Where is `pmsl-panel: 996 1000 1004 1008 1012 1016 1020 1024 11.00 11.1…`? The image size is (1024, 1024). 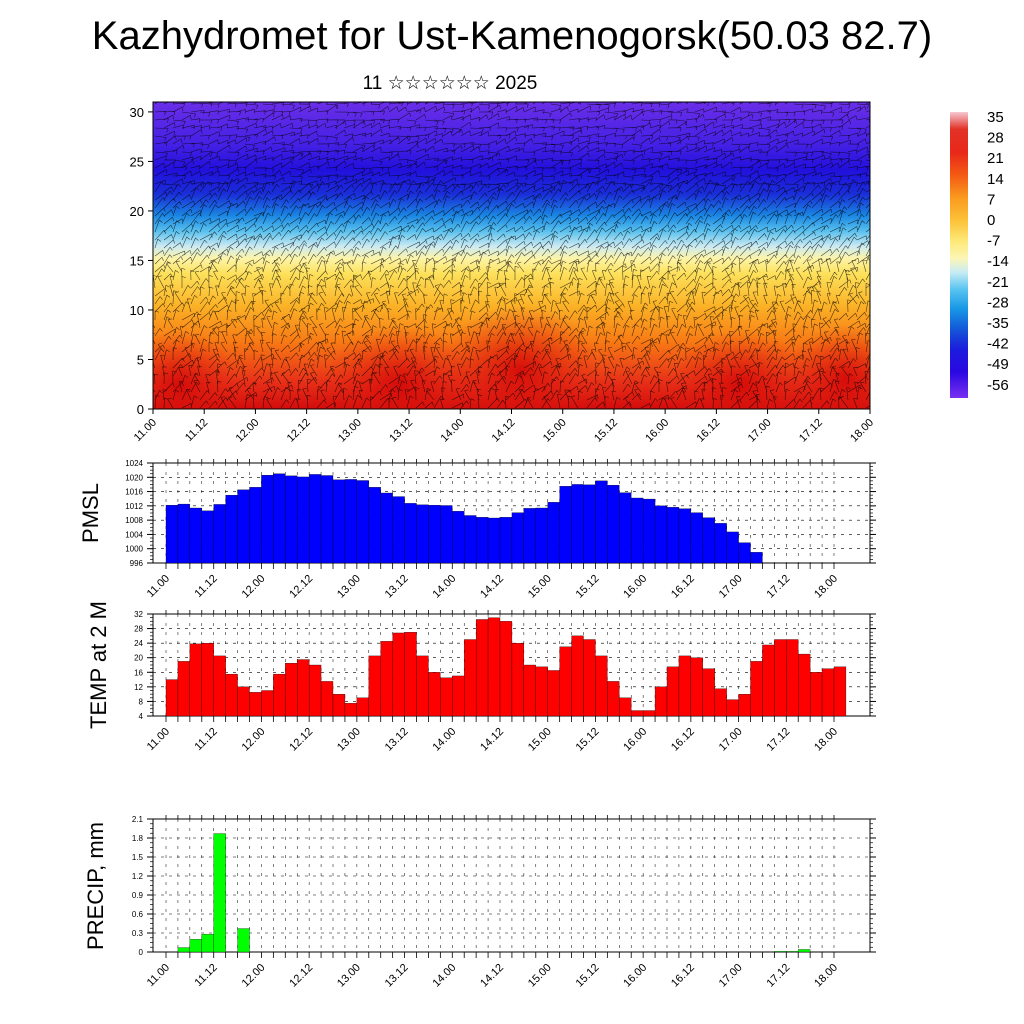
pmsl-panel: 996 1000 1004 1008 1012 1016 1020 1024 11.00 11.1… is located at coordinates (477, 530).